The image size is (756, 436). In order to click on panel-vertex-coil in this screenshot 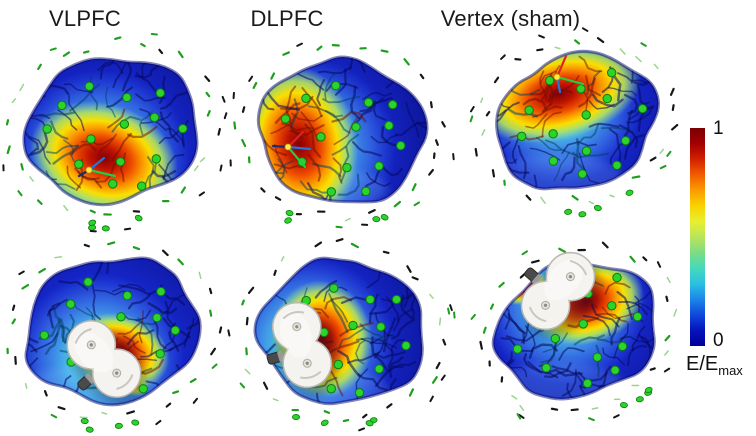, I will do `click(574, 331)`.